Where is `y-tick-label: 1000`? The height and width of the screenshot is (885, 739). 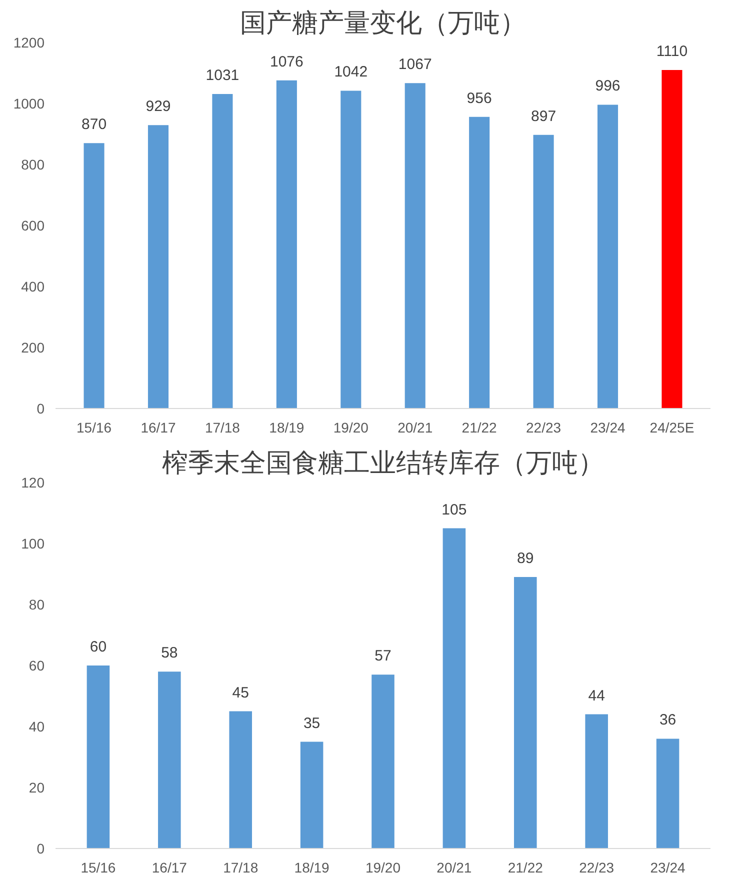
y-tick-label: 1000 is located at coordinates (29, 104).